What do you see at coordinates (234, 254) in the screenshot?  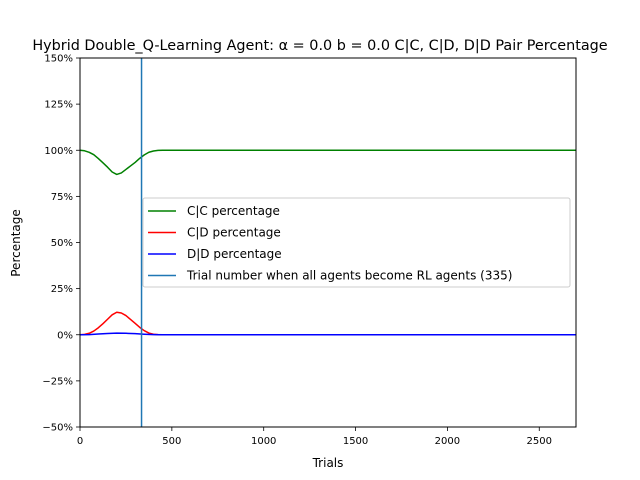 I see `legend-label: D|D percentage` at bounding box center [234, 254].